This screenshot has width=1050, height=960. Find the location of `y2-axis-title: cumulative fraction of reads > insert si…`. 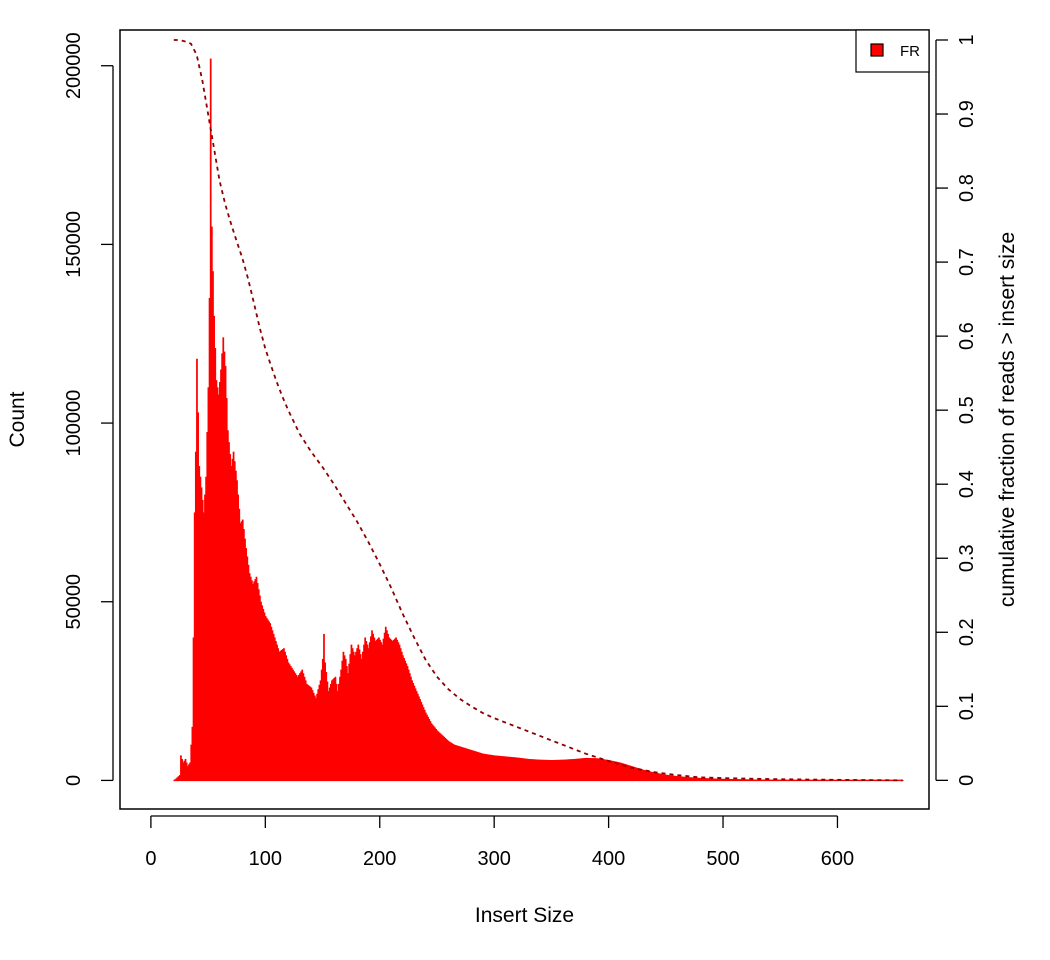

y2-axis-title: cumulative fraction of reads > insert si… is located at coordinates (1007, 419).